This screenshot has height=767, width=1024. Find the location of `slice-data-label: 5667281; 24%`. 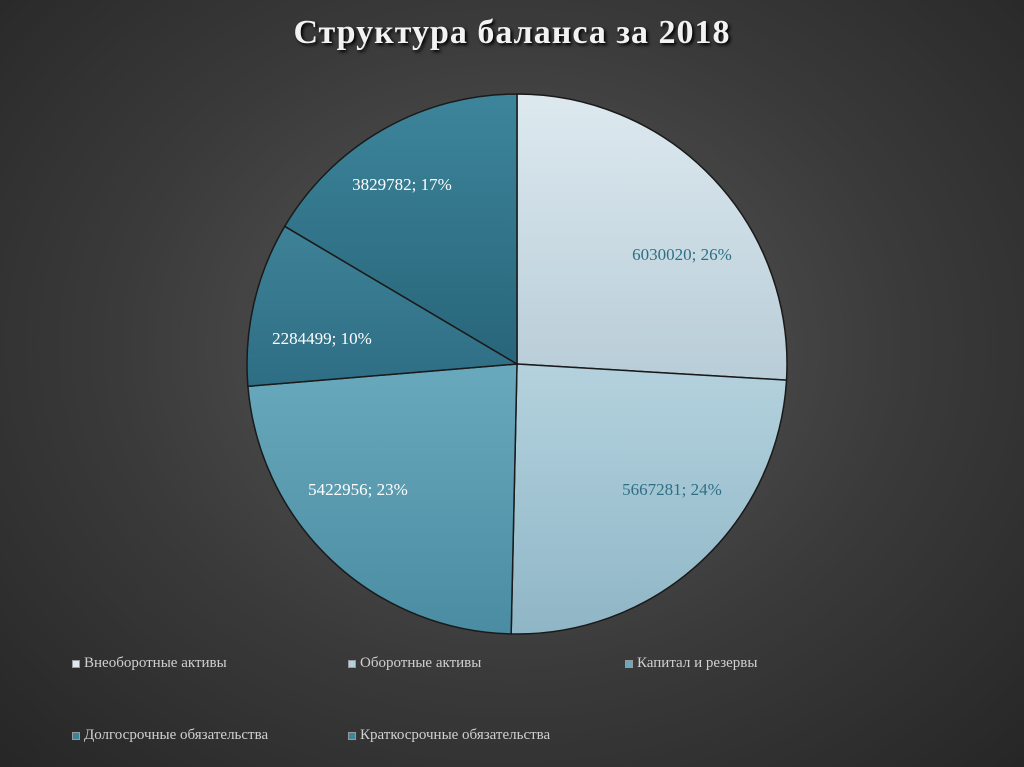

slice-data-label: 5667281; 24% is located at coordinates (672, 489).